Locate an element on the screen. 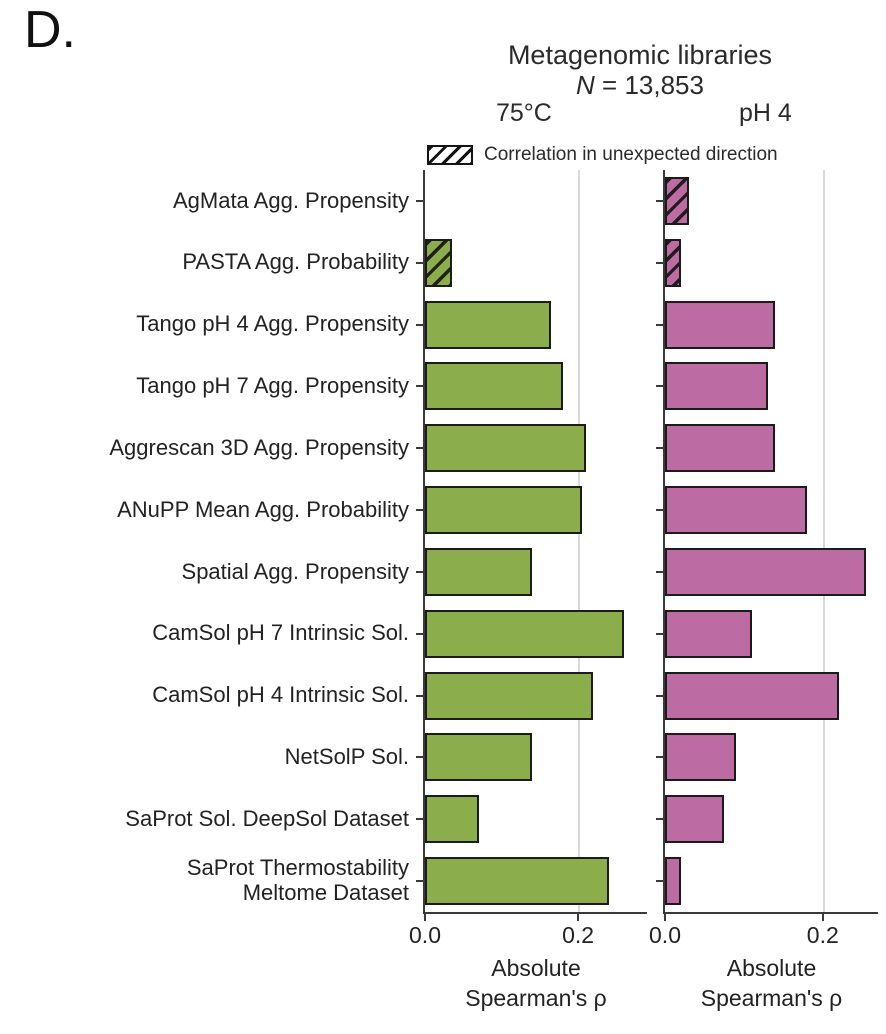 This screenshot has height=1034, width=886. category-label: Spatial Agg. Propensity is located at coordinates (295, 571).